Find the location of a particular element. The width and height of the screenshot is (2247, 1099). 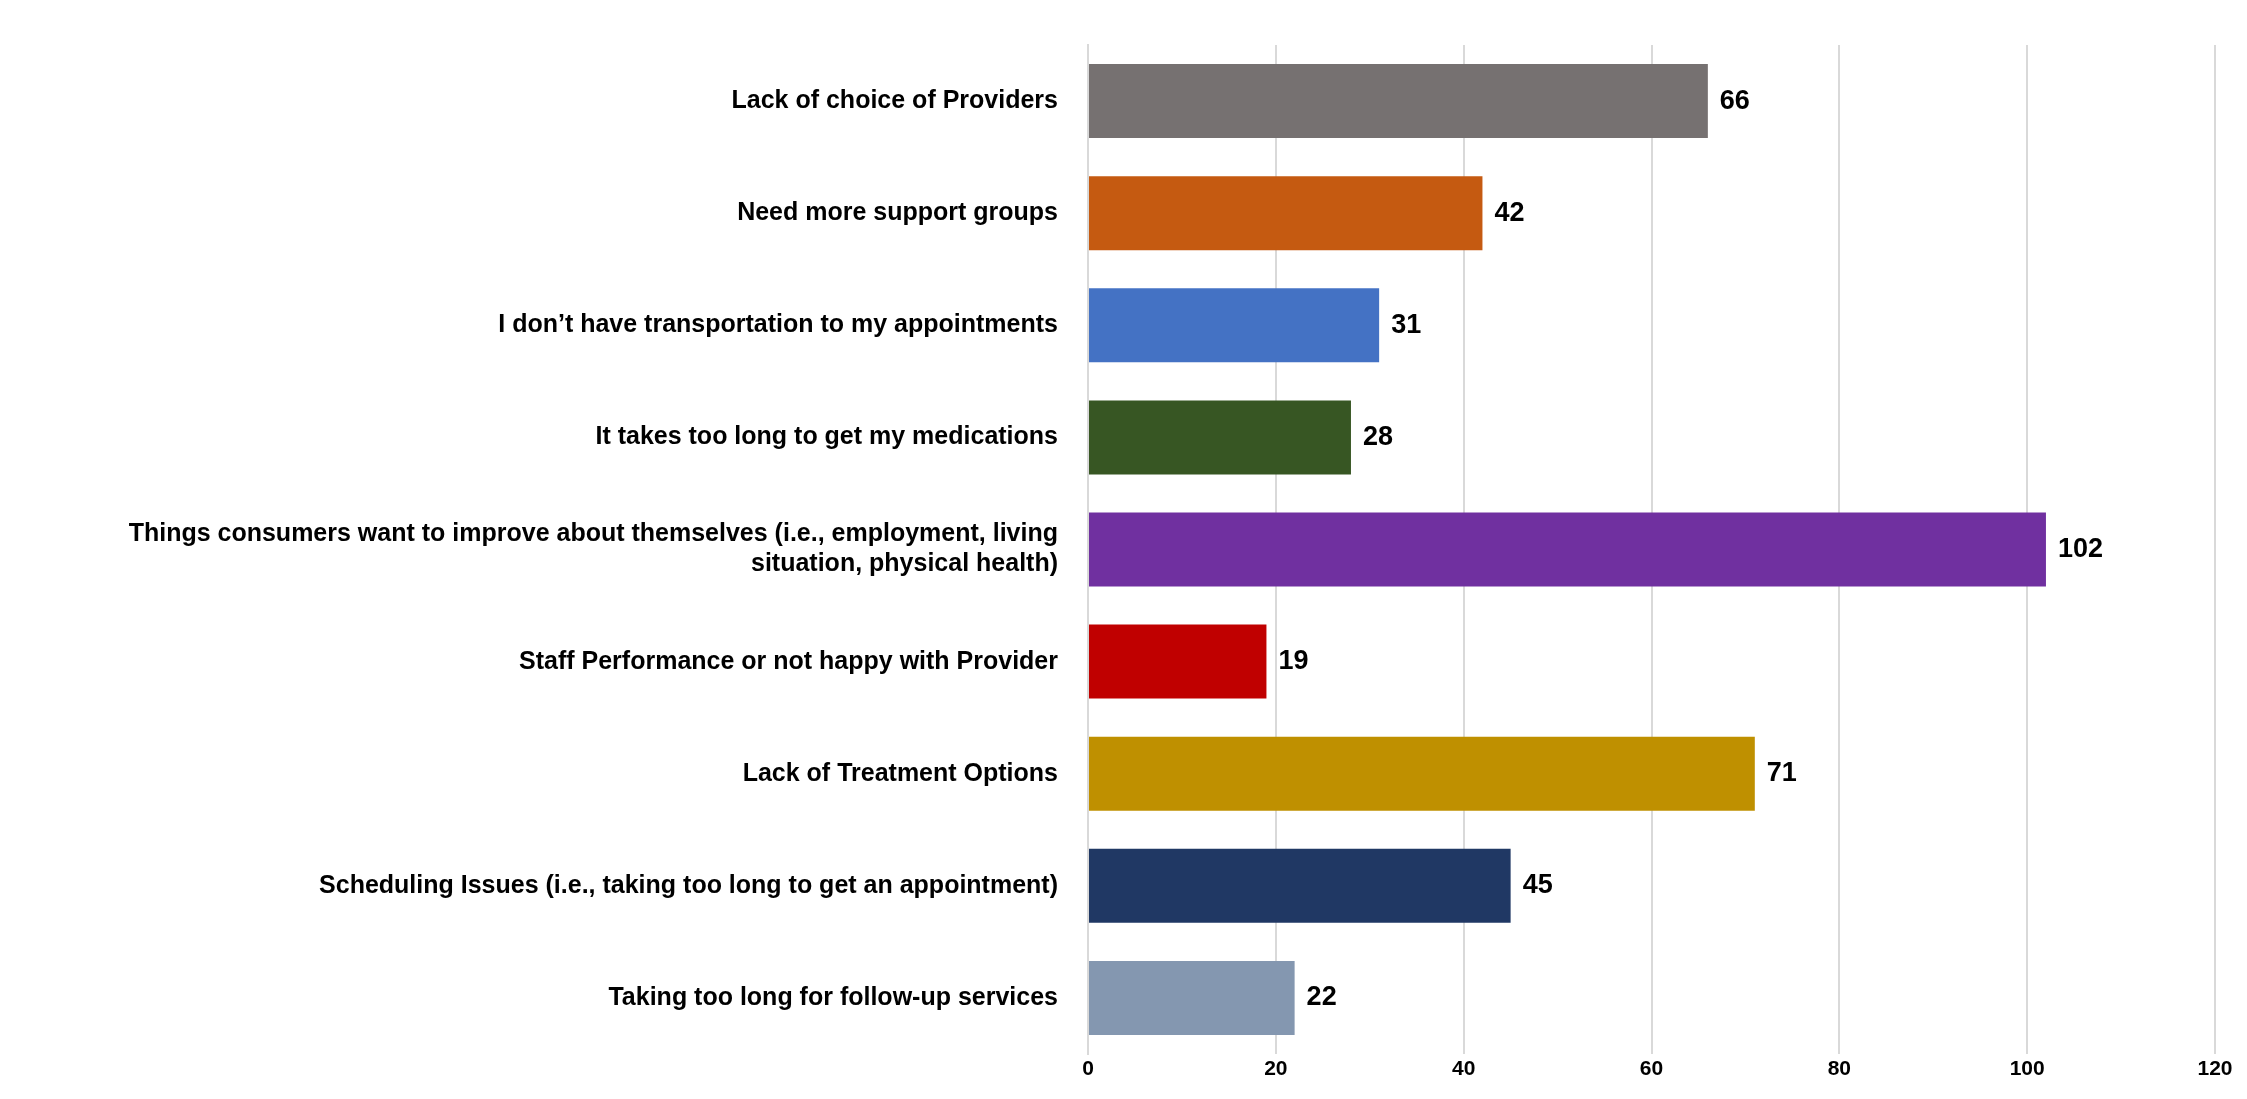

data-label: 42 is located at coordinates (1509, 211).